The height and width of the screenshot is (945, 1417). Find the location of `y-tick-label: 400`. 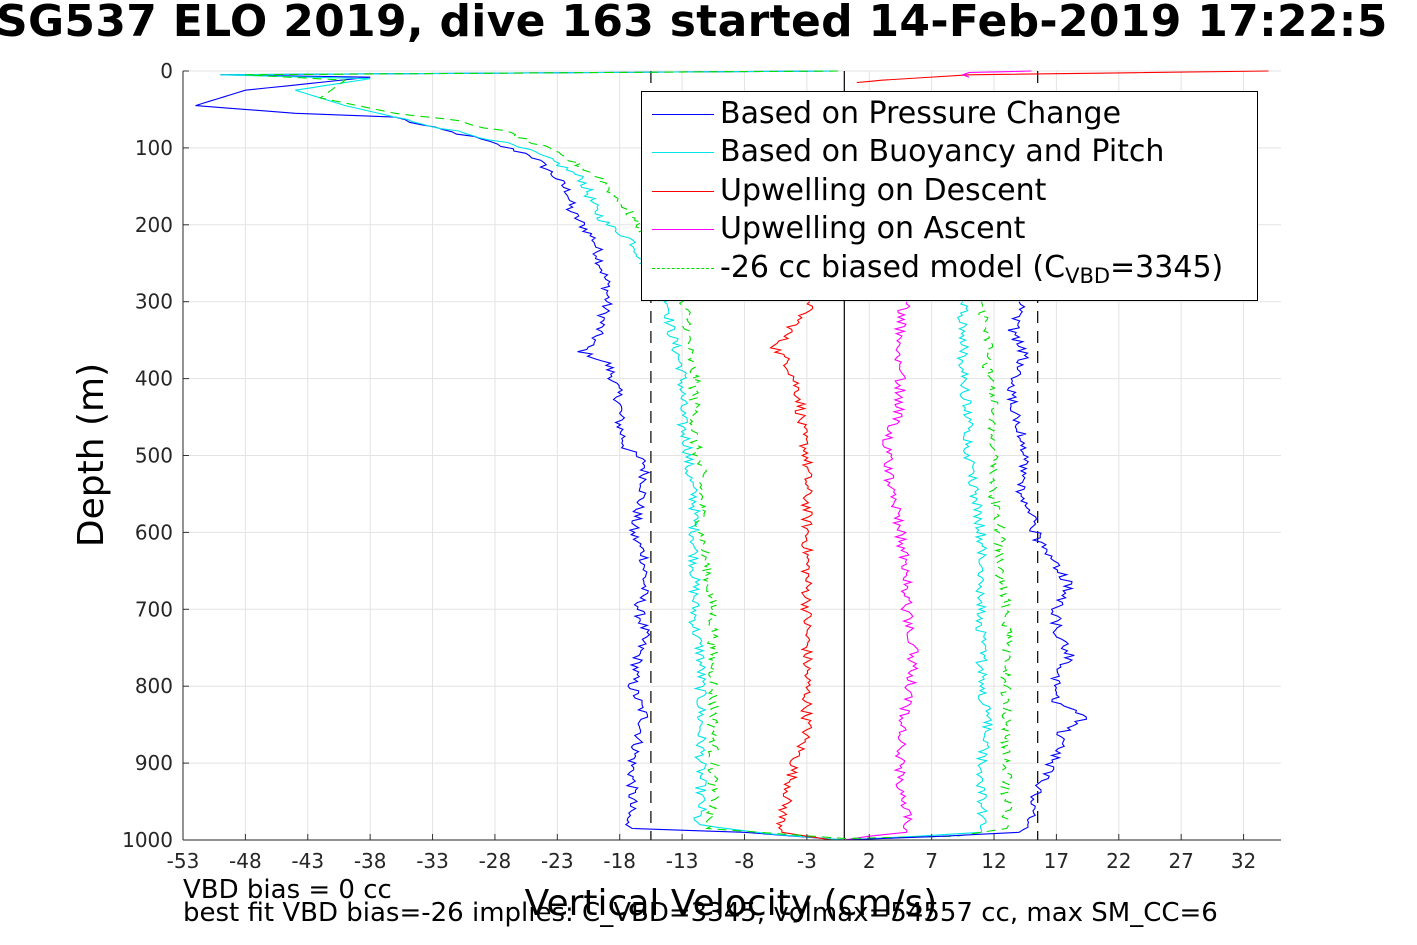

y-tick-label: 400 is located at coordinates (154, 379).